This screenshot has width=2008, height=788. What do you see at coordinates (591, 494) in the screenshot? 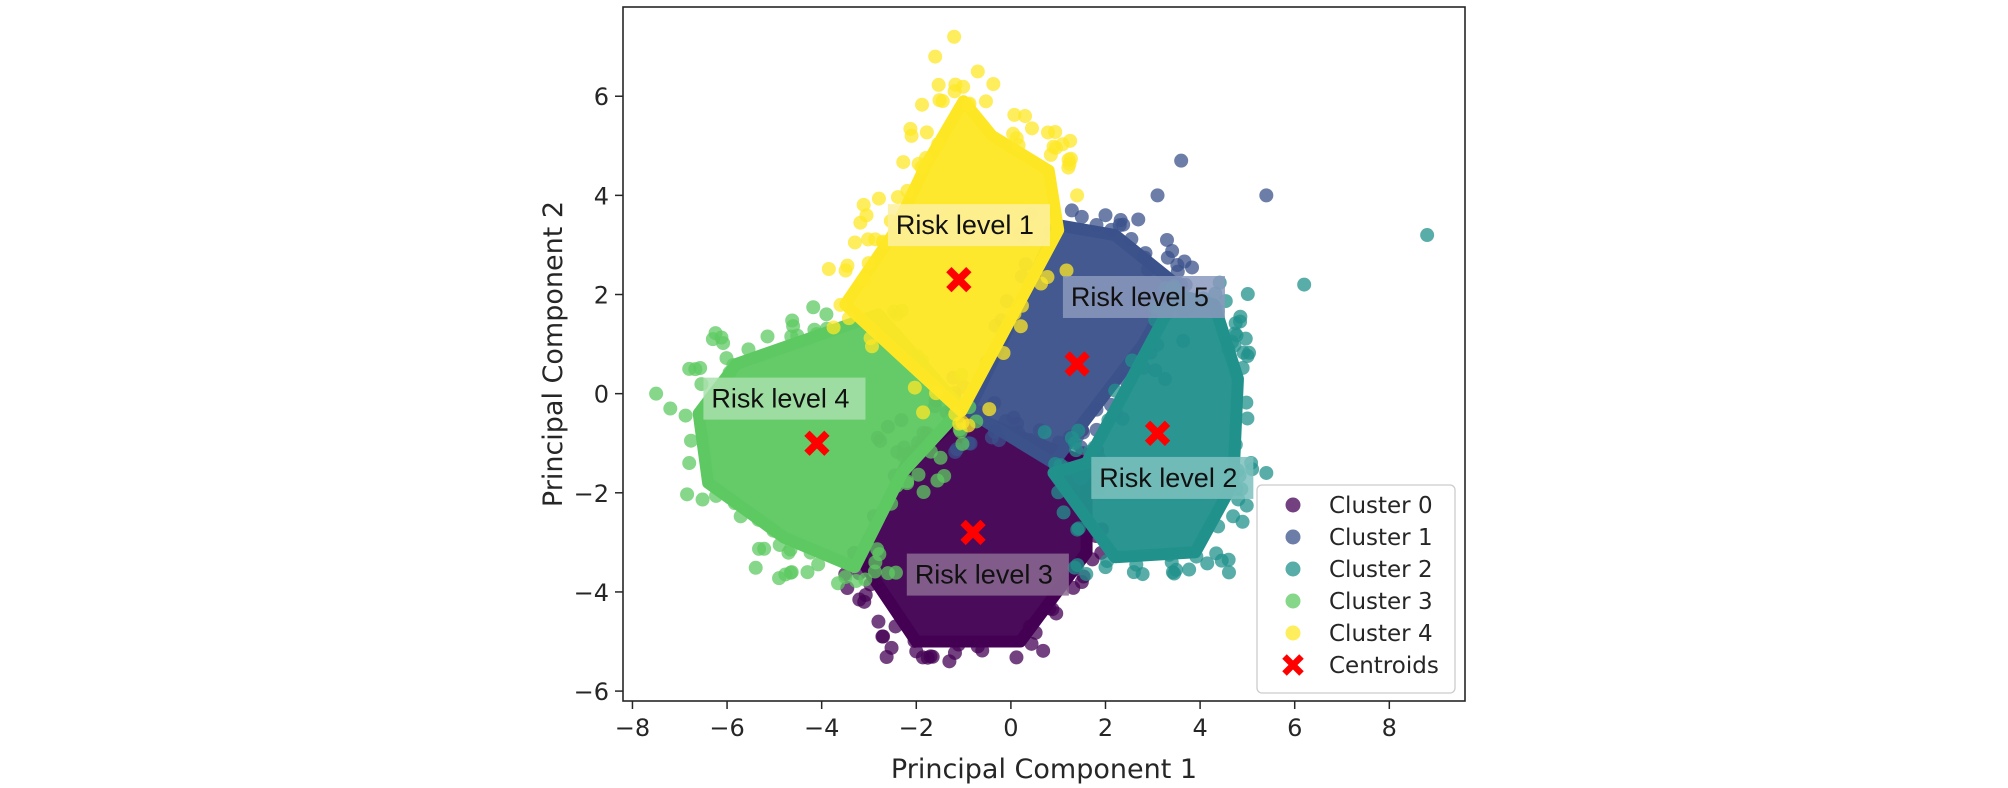
I see `y-tick-label: −2` at bounding box center [591, 494].